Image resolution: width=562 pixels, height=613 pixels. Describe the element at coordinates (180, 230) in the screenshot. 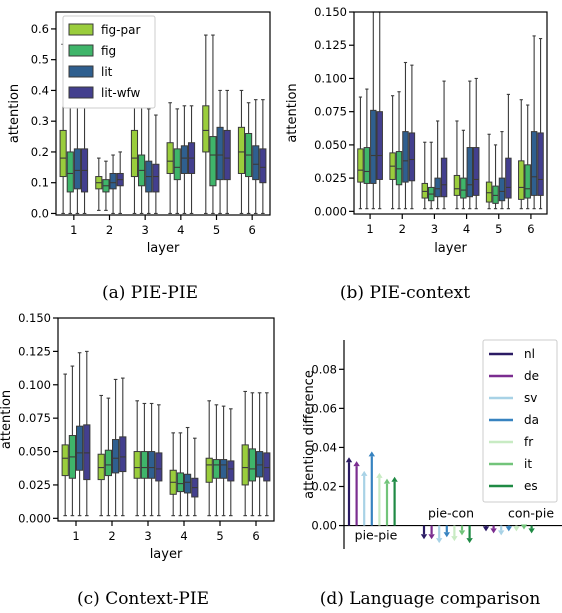

I see `x-tick-label: 4` at that location.